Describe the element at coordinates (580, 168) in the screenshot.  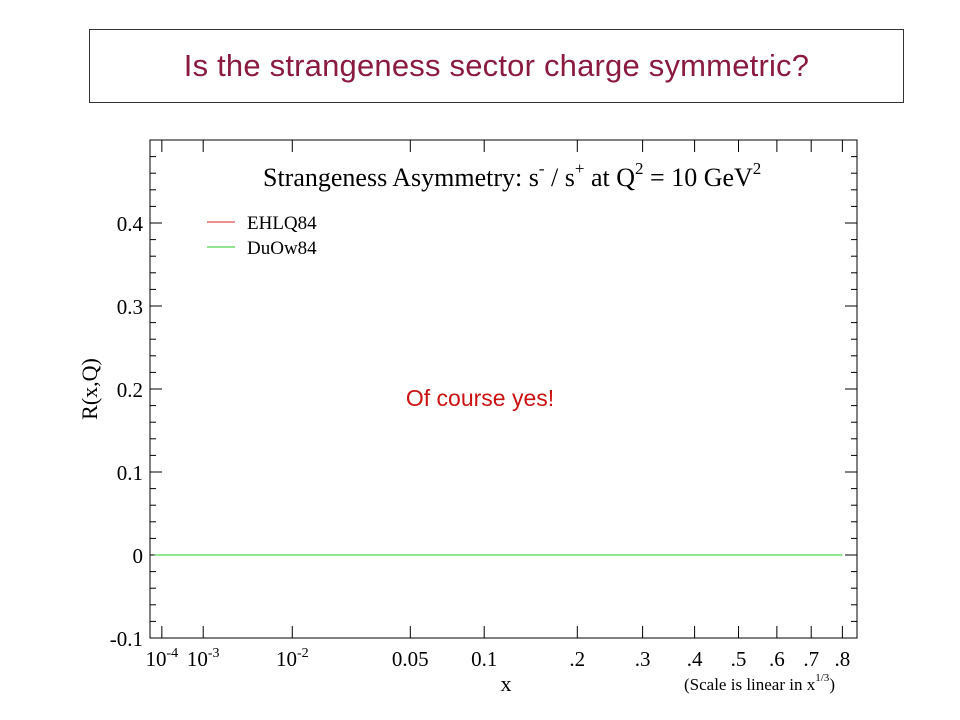
I see `chart-title-sup2: +` at that location.